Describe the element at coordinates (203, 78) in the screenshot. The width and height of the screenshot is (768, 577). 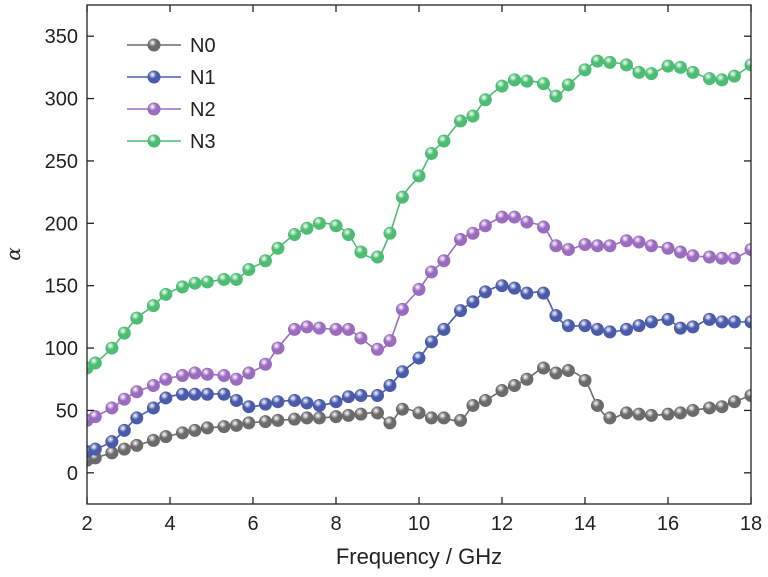
I see `legend-label: N1` at that location.